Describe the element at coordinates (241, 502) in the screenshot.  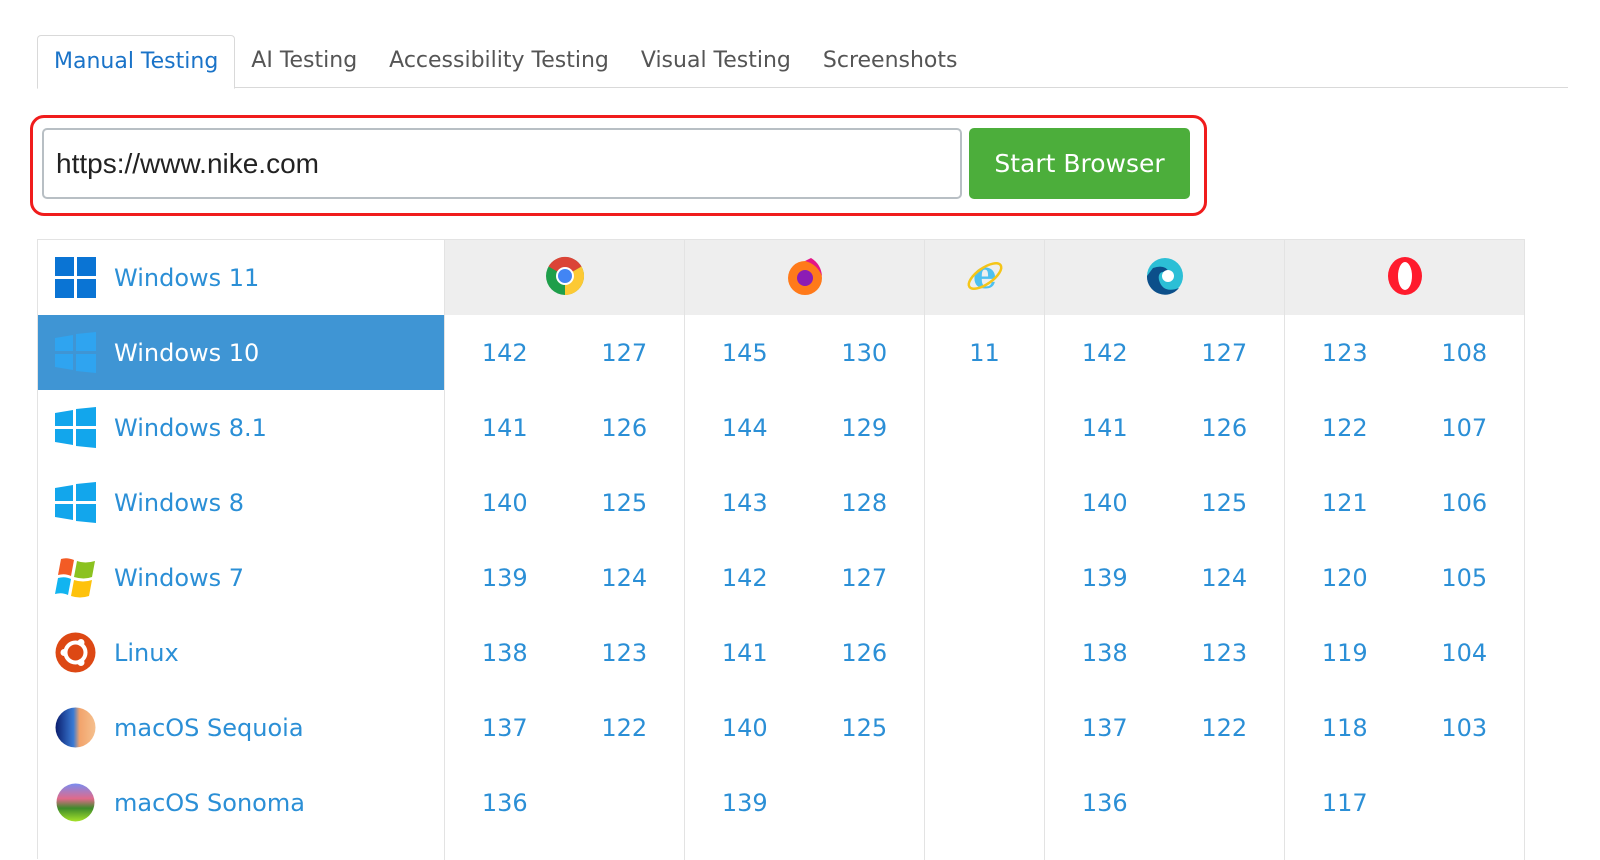
I see `os-item-windows-8: Windows 8` at that location.